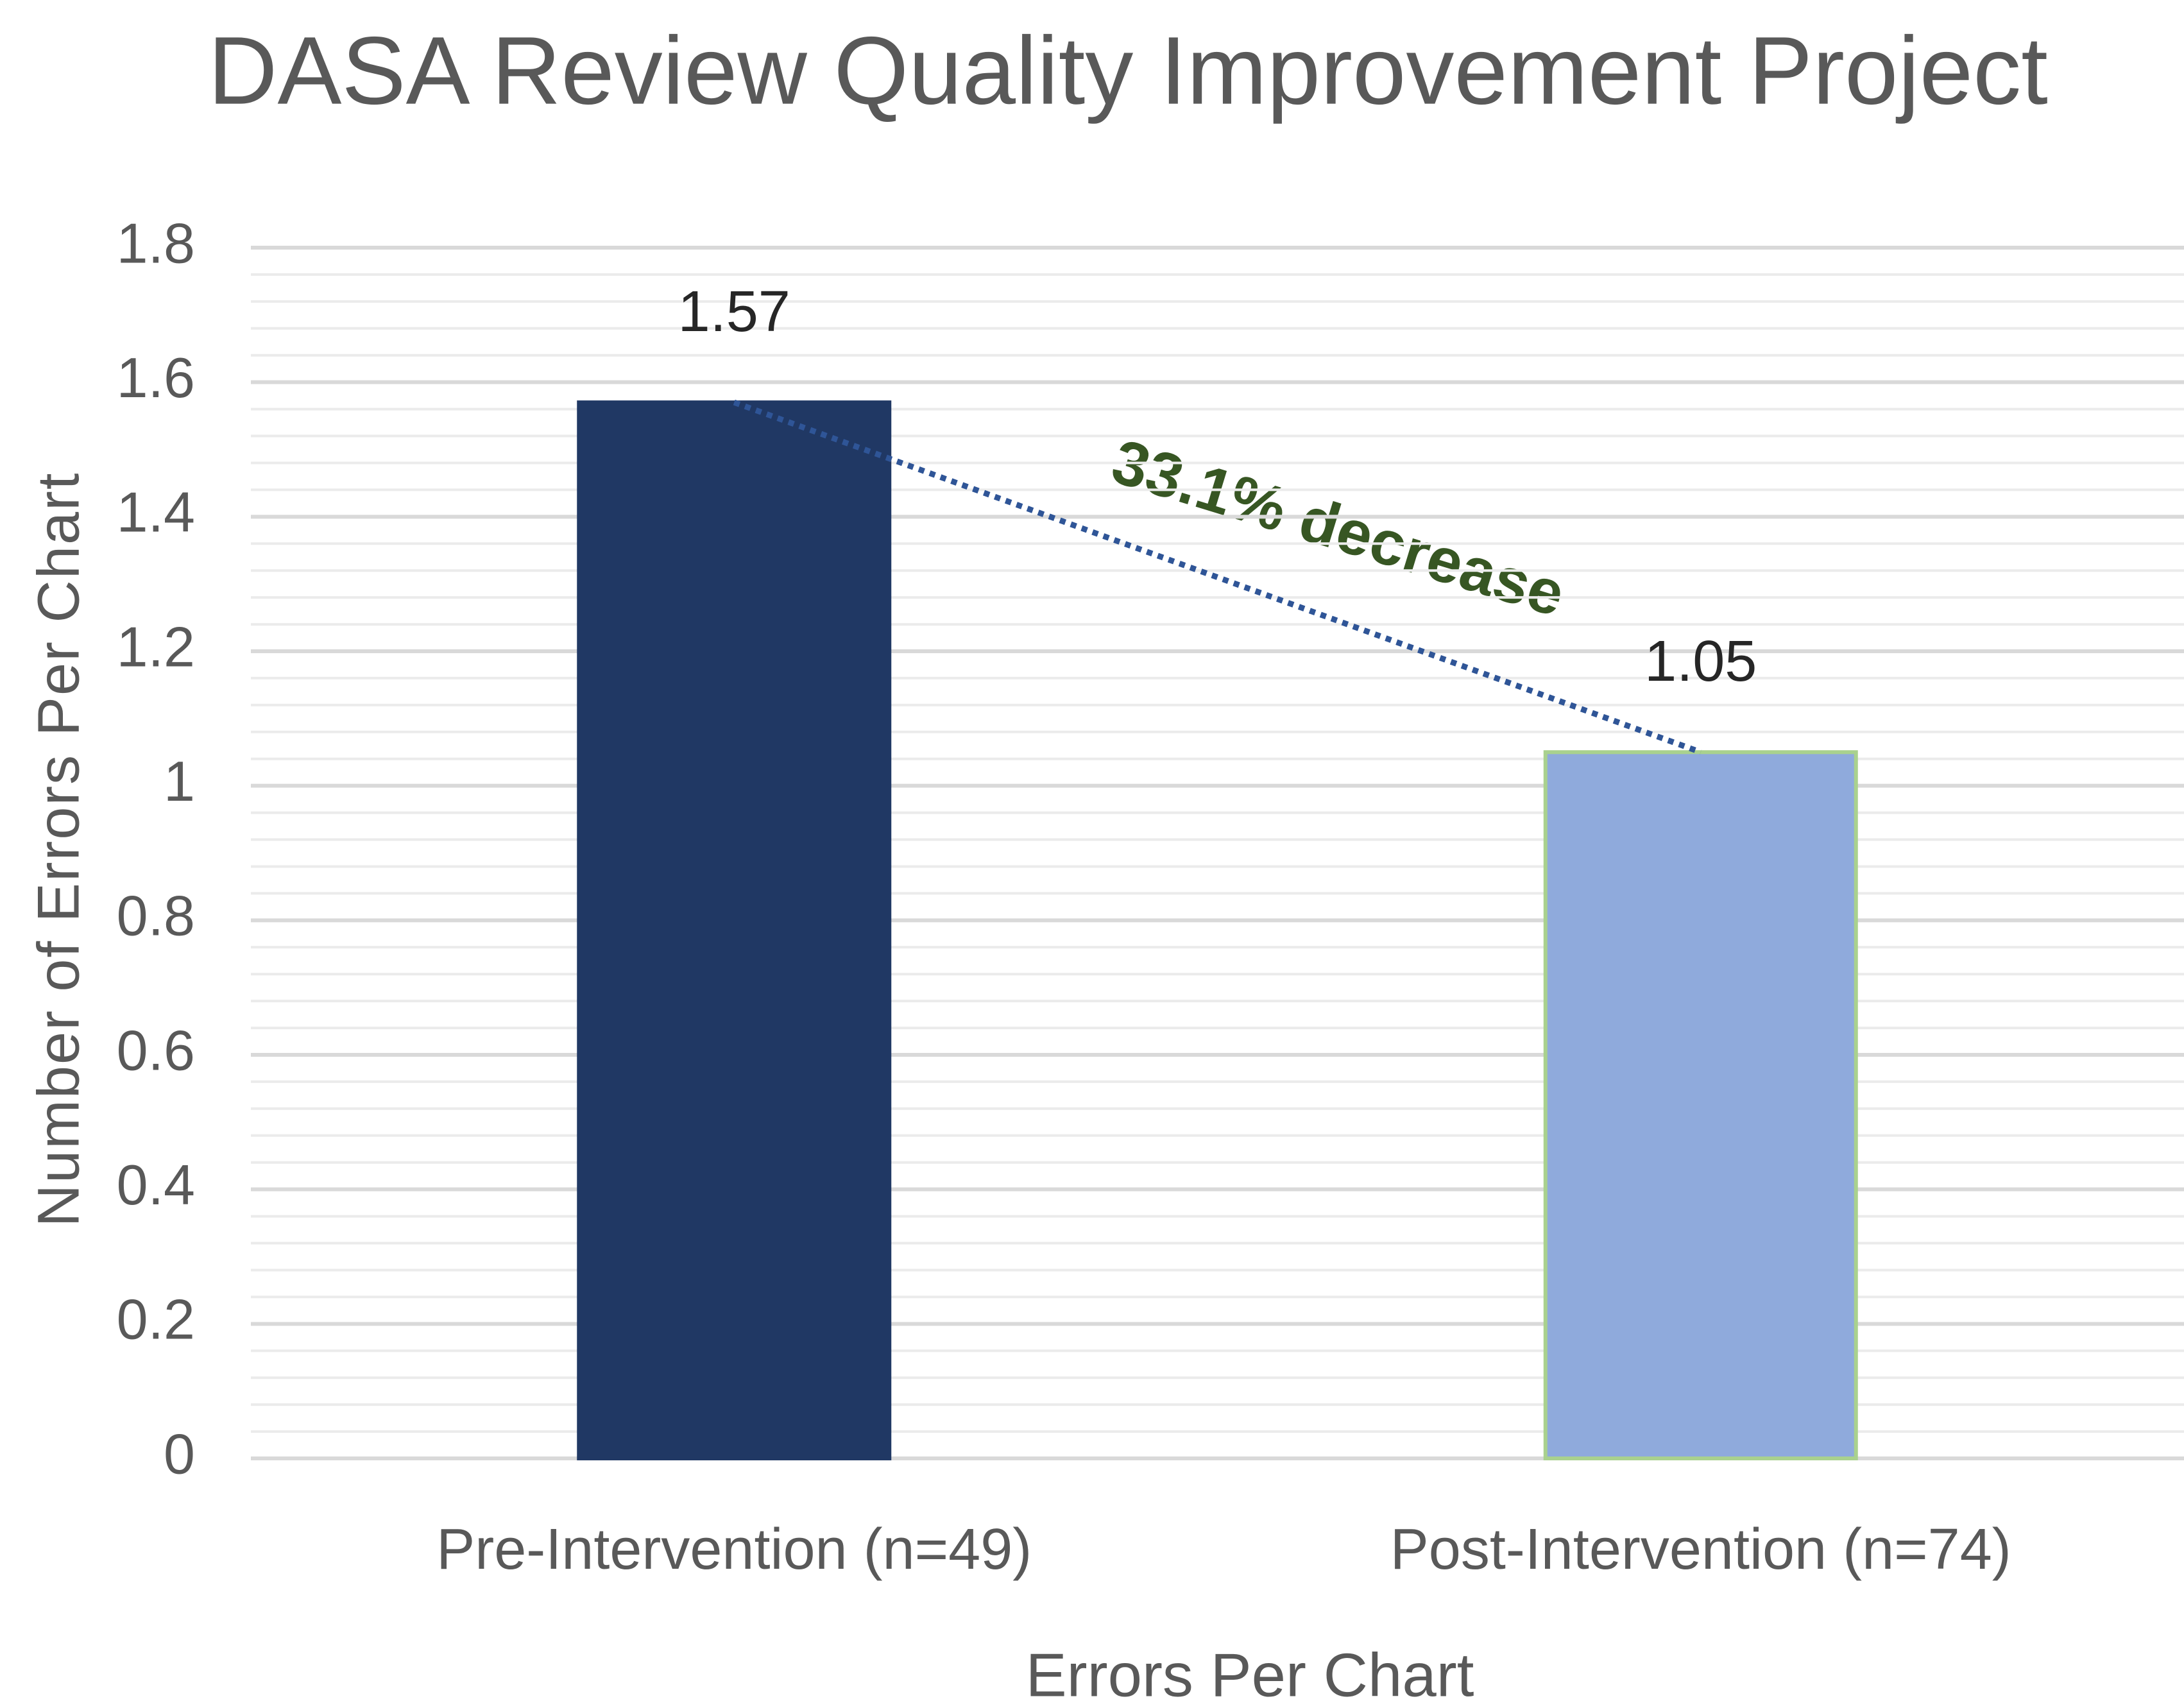 The width and height of the screenshot is (2184, 1708). I want to click on trendline, so click(1217, 577).